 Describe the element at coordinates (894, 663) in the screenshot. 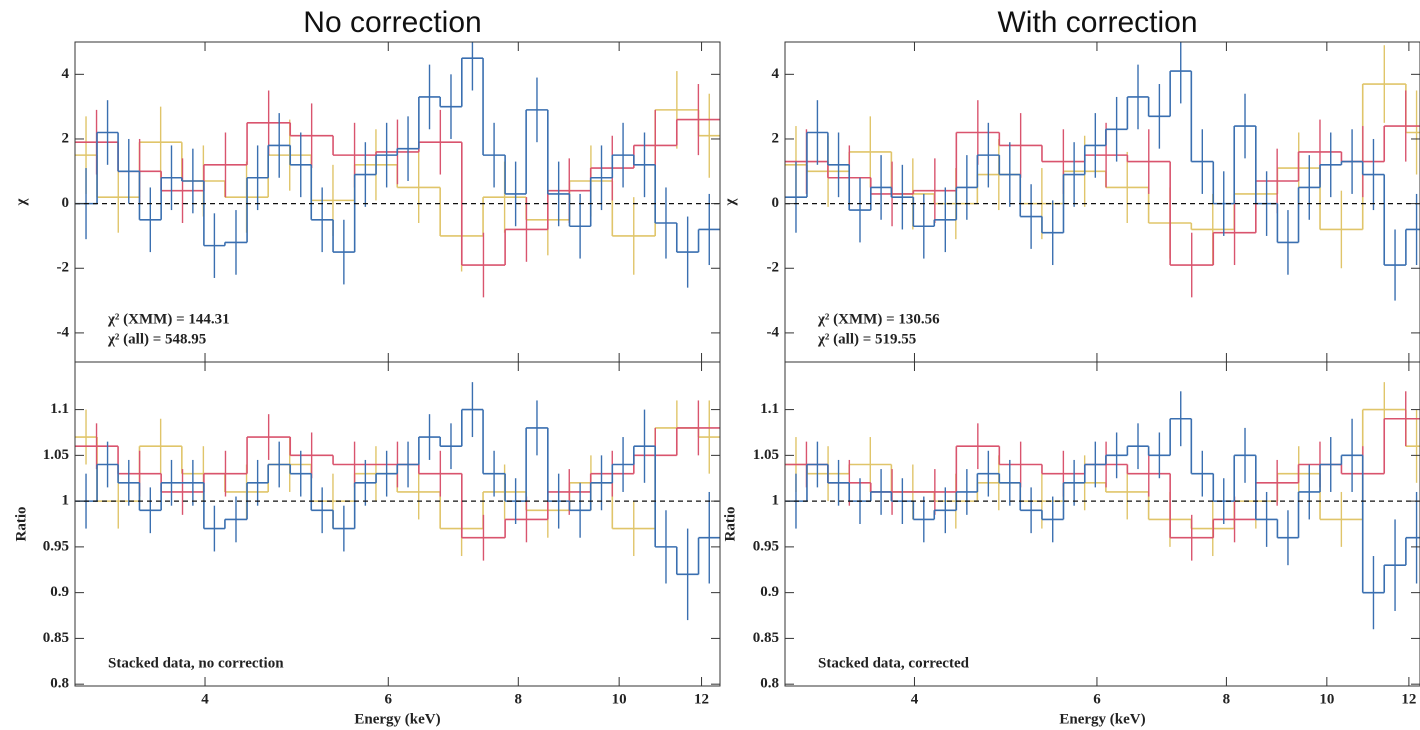

I see `annotation: Stacked data, corrected` at that location.